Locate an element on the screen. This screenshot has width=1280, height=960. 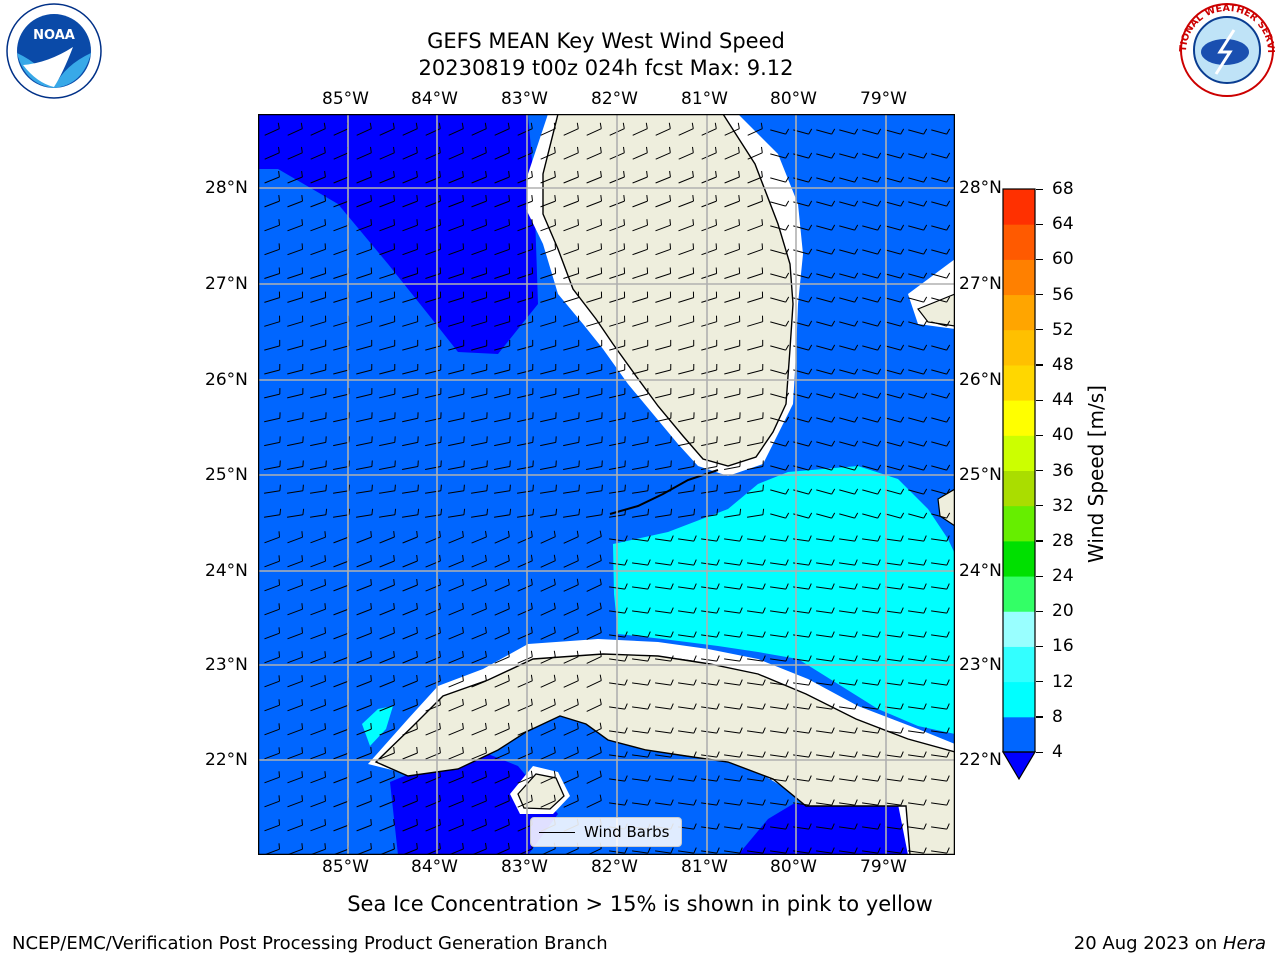
lon-label-bottom: 79°W is located at coordinates (883, 867).